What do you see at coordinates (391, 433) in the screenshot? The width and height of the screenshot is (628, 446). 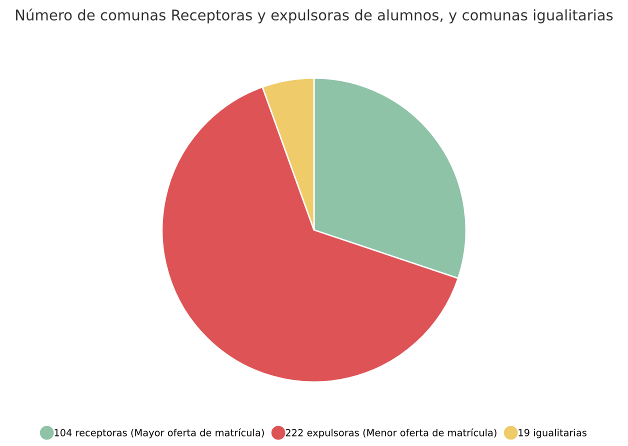 I see `legend-label: 222 expulsoras (Menor oferta de matrícula)` at bounding box center [391, 433].